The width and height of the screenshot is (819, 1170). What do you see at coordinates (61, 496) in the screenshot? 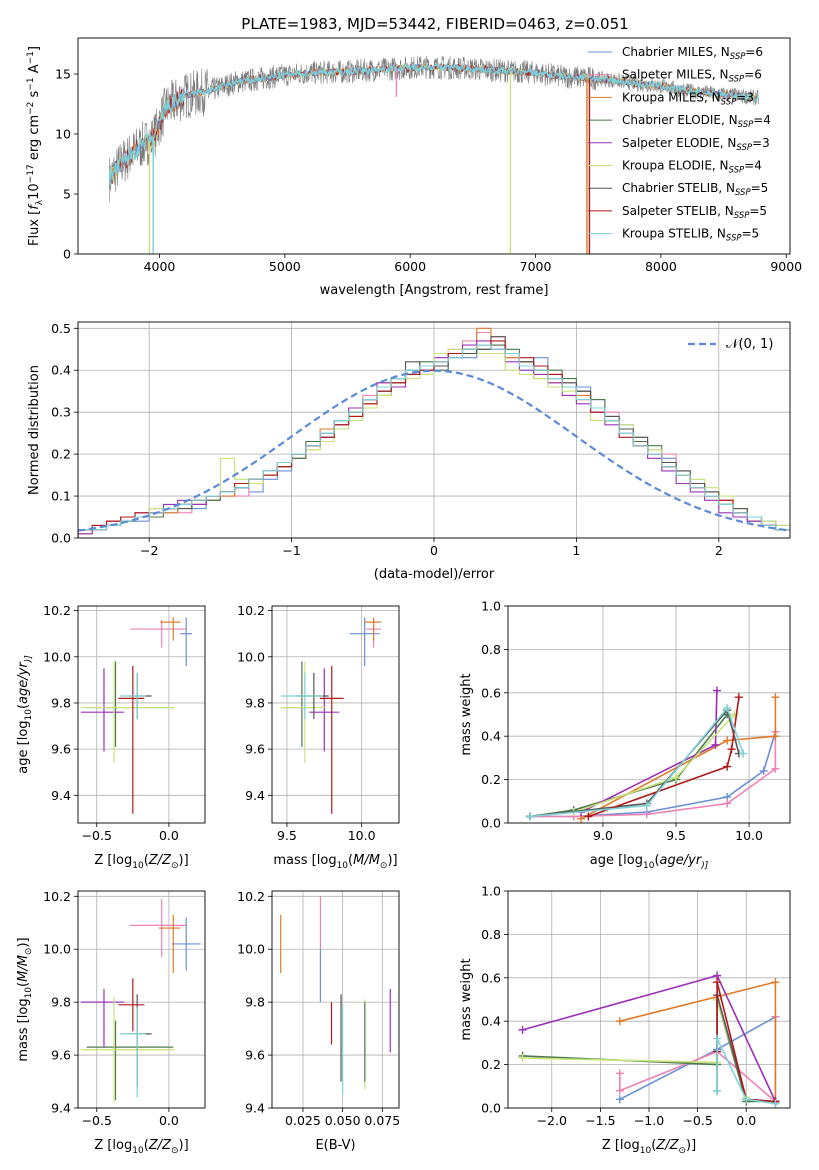
I see `y-tick-label: 0.1` at bounding box center [61, 496].